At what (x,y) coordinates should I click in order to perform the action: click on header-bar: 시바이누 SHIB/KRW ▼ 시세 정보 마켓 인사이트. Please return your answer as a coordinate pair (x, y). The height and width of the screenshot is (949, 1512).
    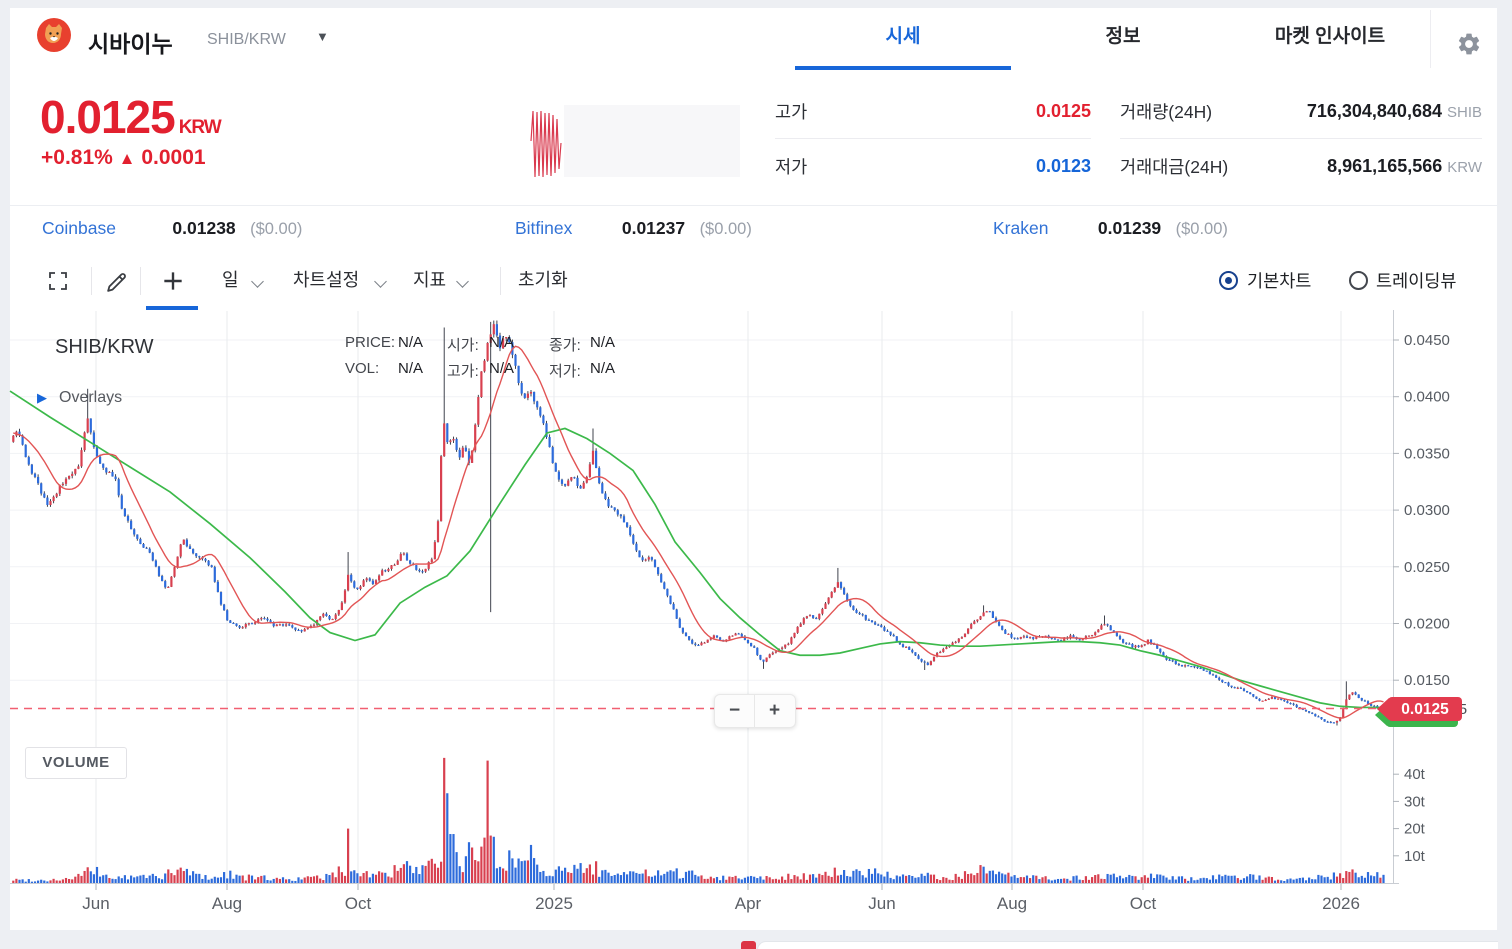
    Looking at the image, I should click on (753, 39).